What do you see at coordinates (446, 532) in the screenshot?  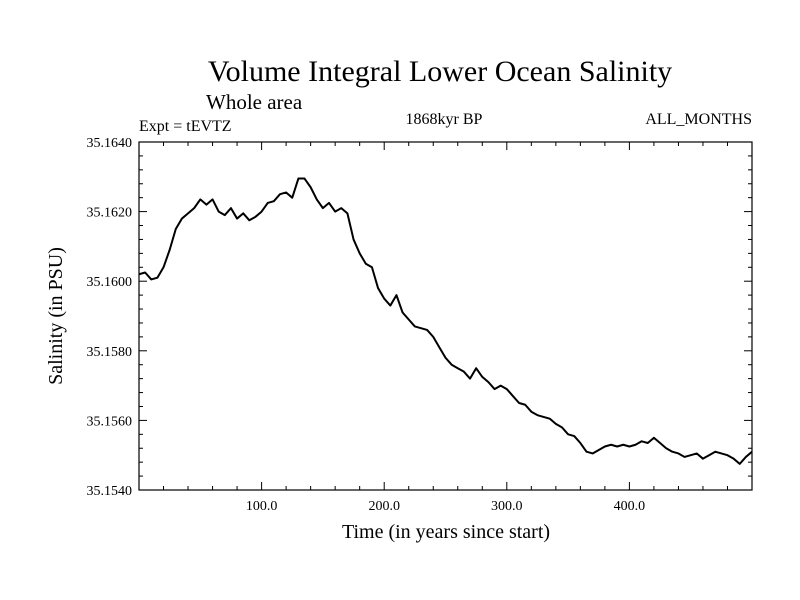 I see `x-axis-label: Time (in years since start)` at bounding box center [446, 532].